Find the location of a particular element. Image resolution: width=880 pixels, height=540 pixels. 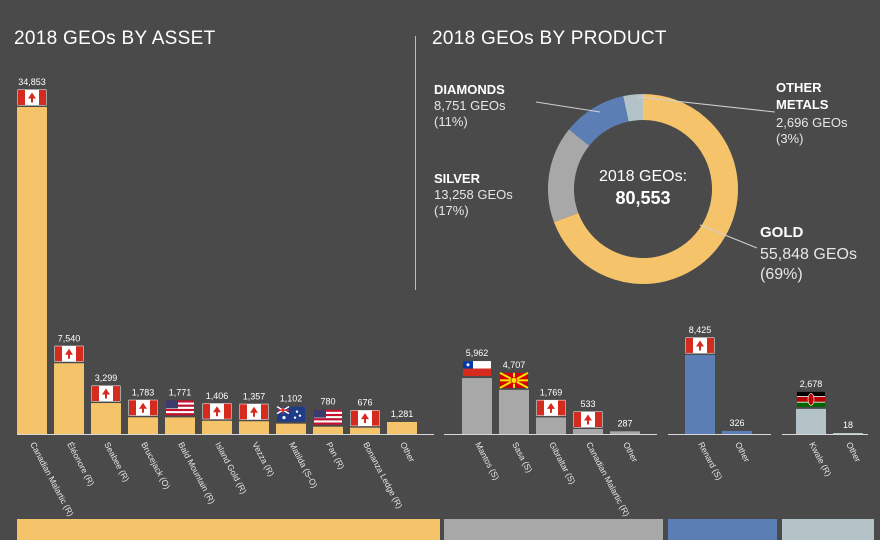

flag-canada-gold-seabee-r is located at coordinates (106, 393).